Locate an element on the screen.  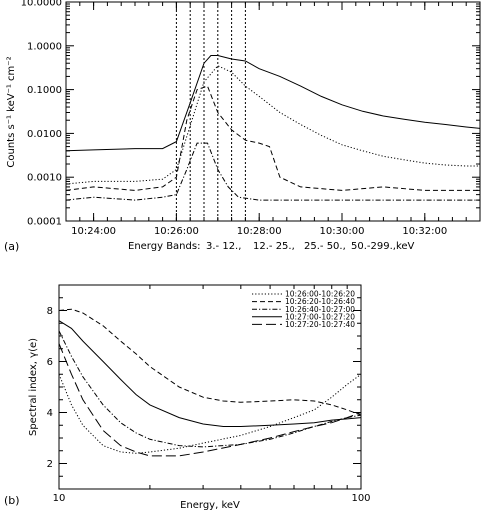
y-tick-label: 1.0000 is located at coordinates (44, 46).